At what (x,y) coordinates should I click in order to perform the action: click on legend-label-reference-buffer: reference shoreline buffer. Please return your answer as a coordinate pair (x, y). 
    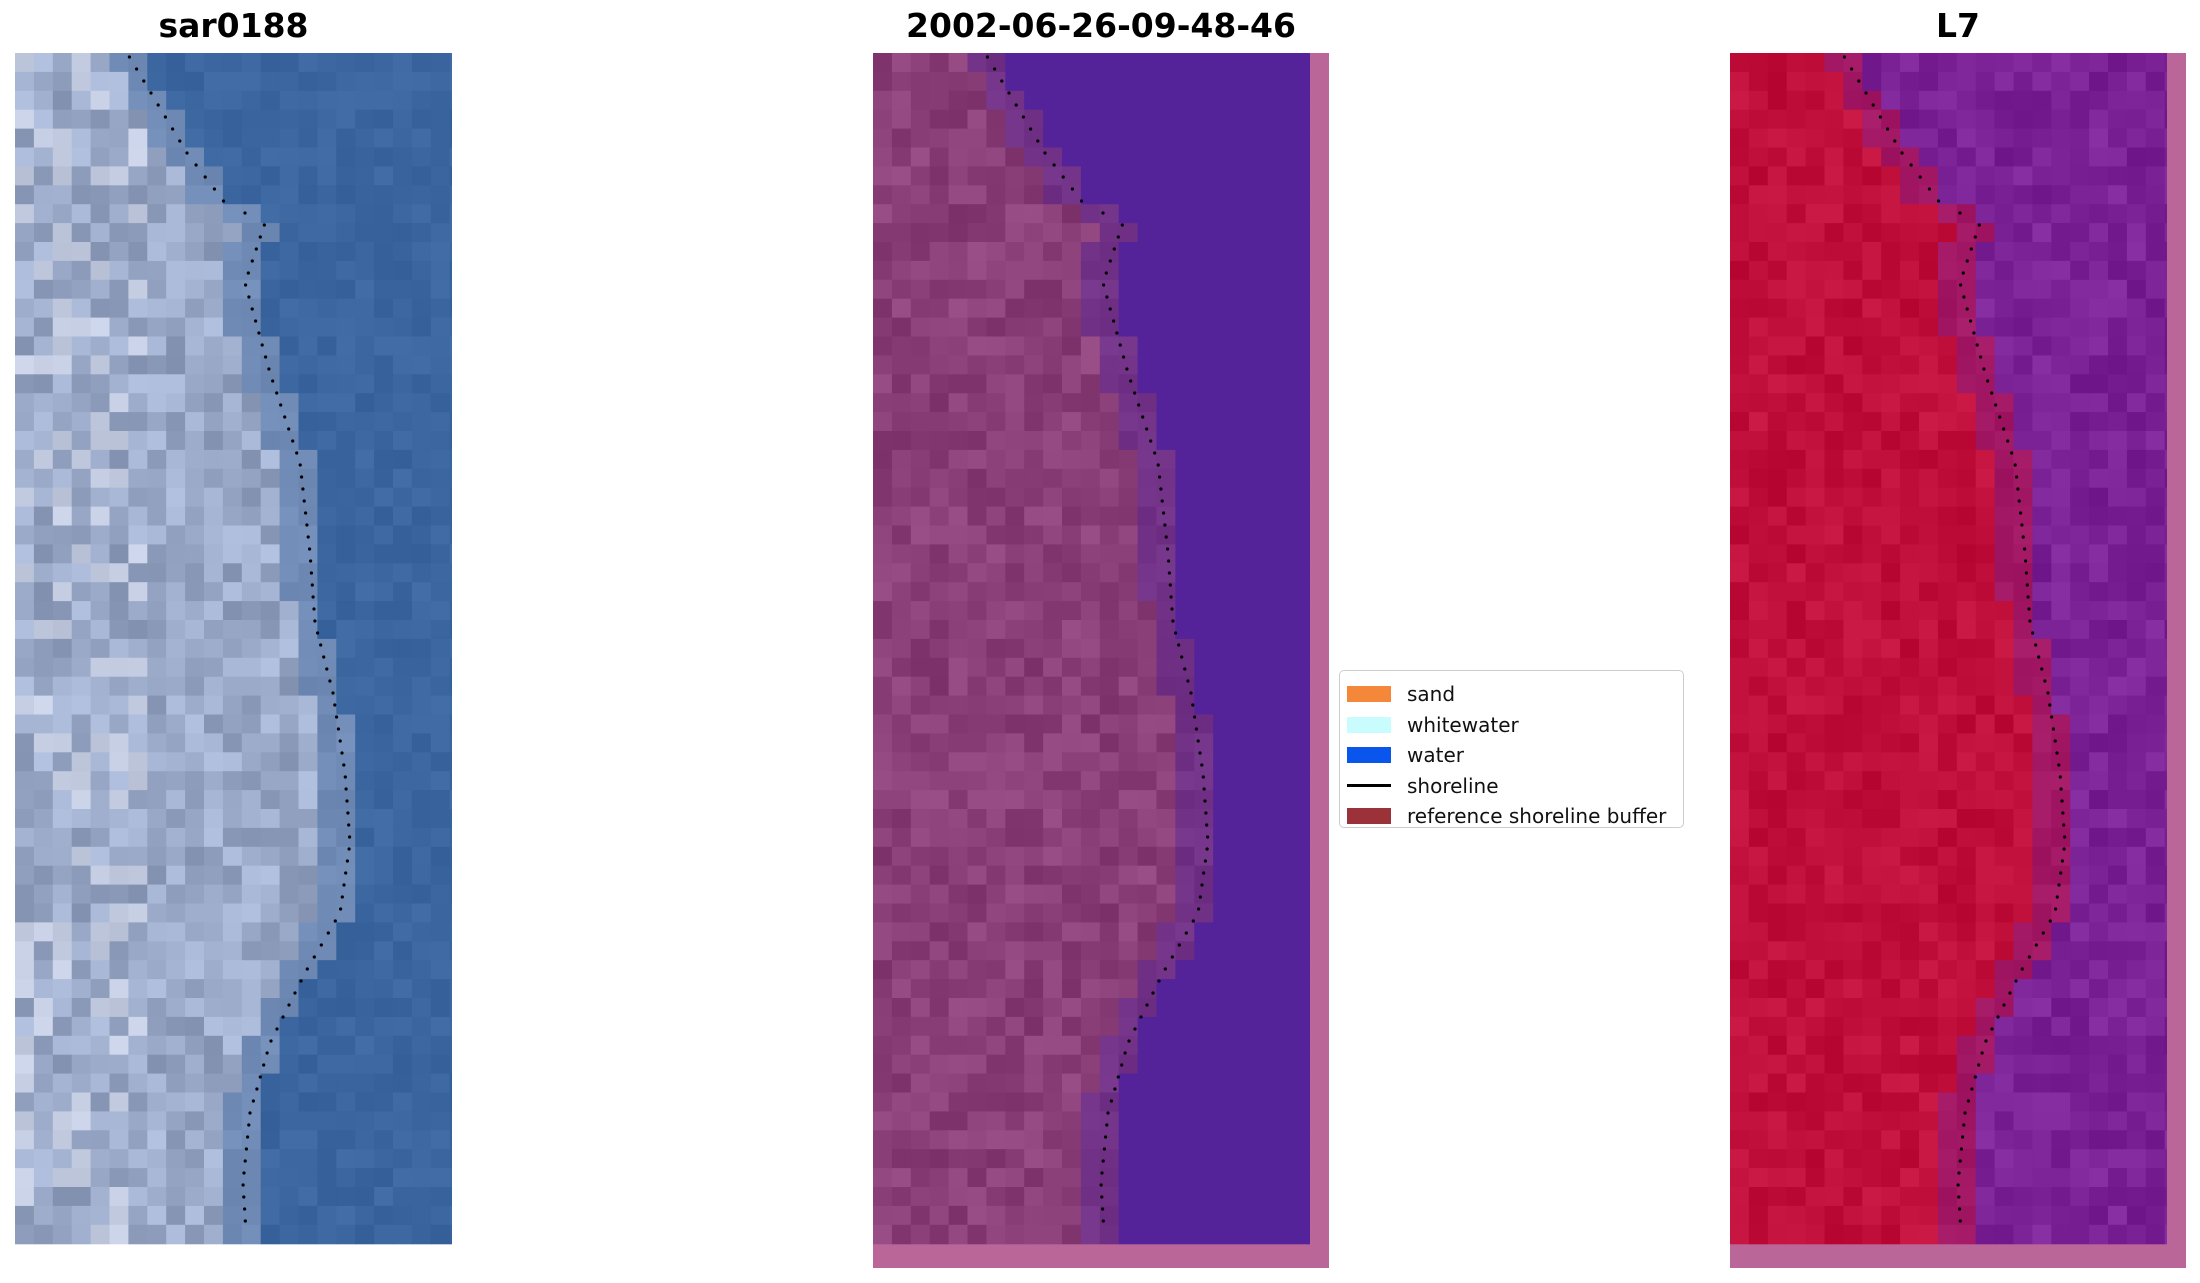
    Looking at the image, I should click on (1537, 816).